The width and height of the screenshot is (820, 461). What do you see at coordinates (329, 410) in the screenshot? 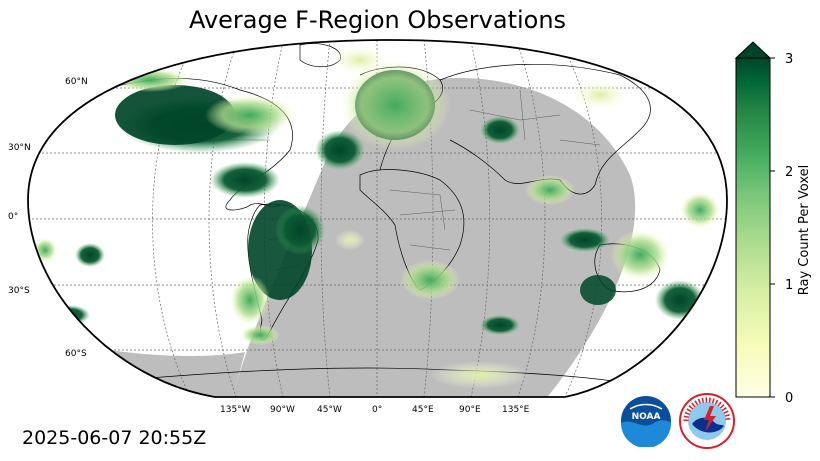
I see `lon-label-45w: 45°W` at bounding box center [329, 410].